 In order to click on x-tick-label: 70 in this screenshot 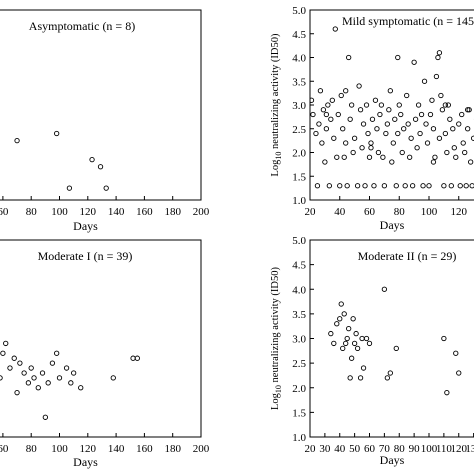, I will do `click(385, 449)`.